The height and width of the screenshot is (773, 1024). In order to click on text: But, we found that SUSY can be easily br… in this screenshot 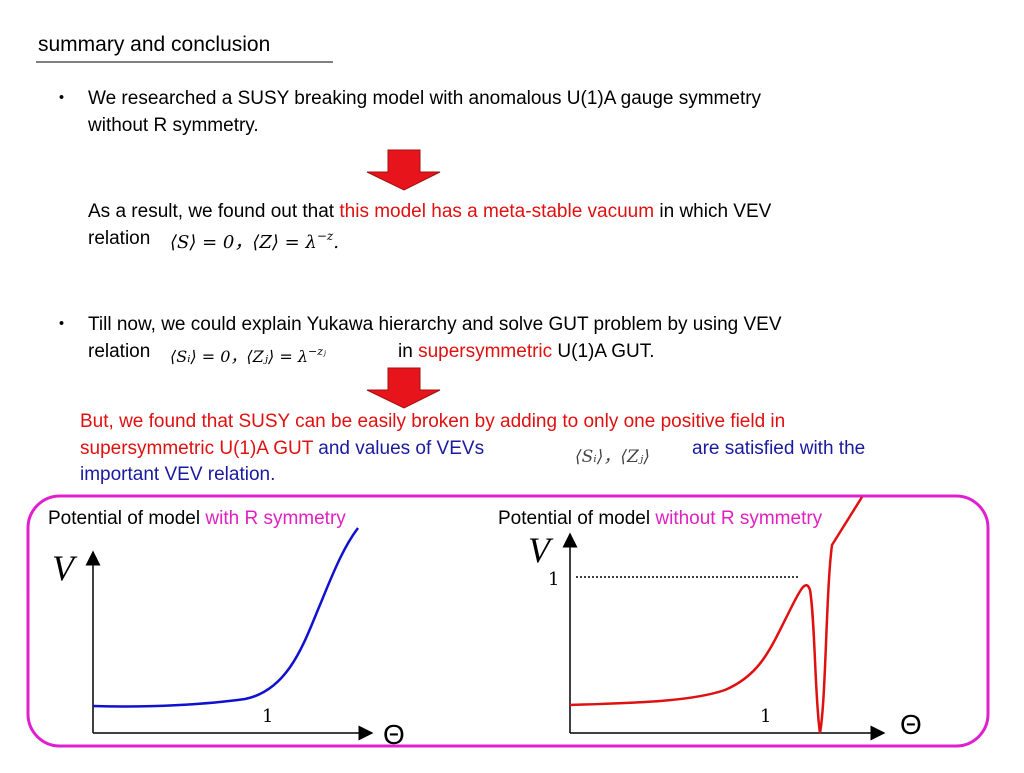, I will do `click(432, 421)`.